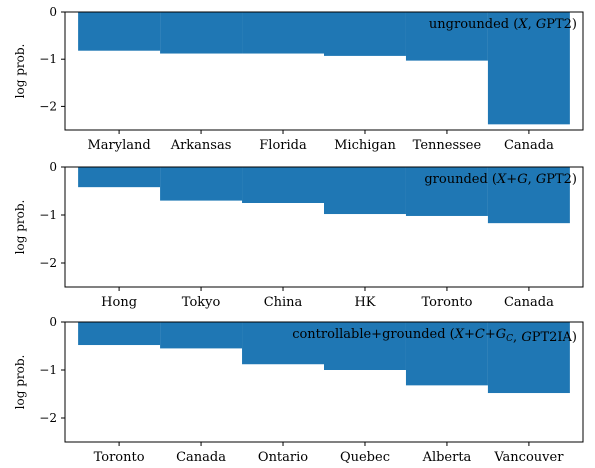 Image resolution: width=595 pixels, height=468 pixels. What do you see at coordinates (528, 457) in the screenshot?
I see `x-tick-label: Vancouver` at bounding box center [528, 457].